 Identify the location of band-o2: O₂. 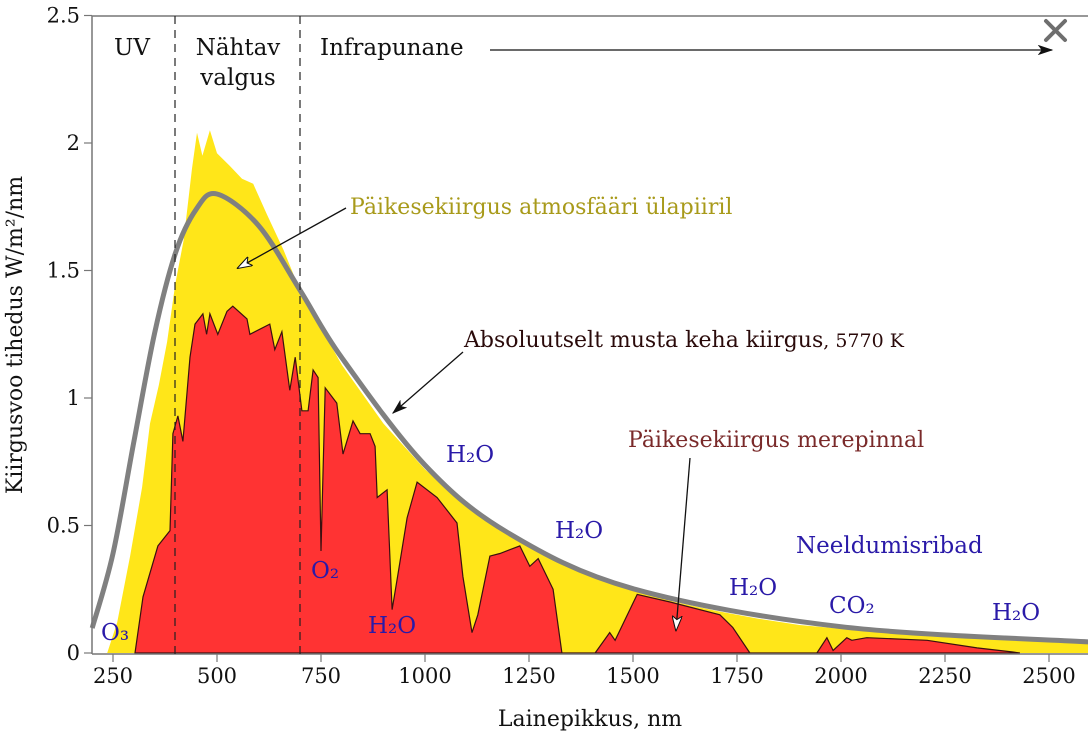
(325, 571).